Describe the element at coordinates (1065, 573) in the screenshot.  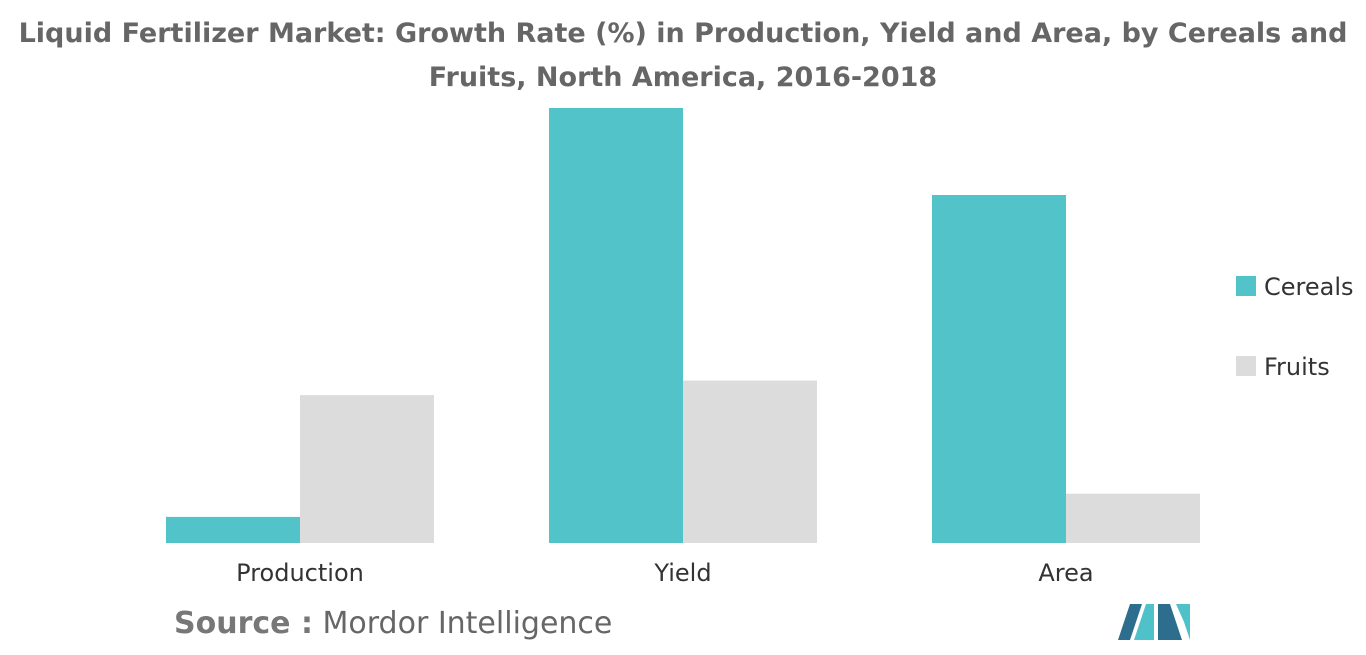
I see `x-tick-label-area: Area` at that location.